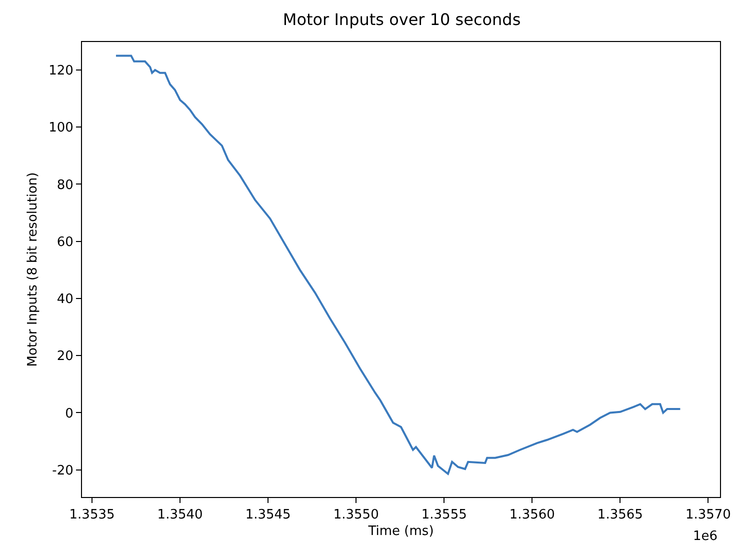 Image resolution: width=751 pixels, height=557 pixels. What do you see at coordinates (65, 300) in the screenshot?
I see `y-tick-label: 40` at bounding box center [65, 300].